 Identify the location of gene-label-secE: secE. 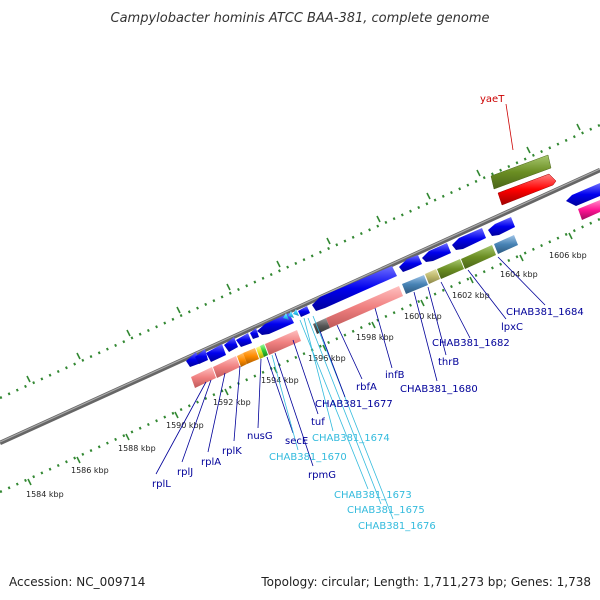
(296, 441).